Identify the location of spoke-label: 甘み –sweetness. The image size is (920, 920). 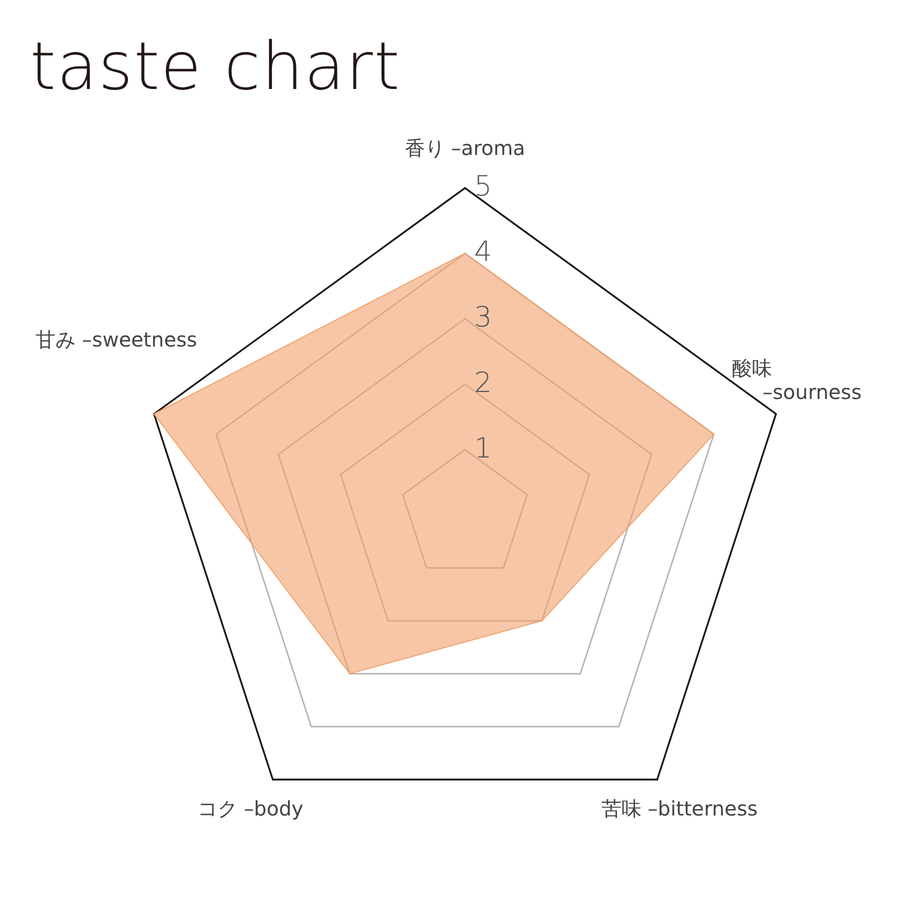
(117, 340).